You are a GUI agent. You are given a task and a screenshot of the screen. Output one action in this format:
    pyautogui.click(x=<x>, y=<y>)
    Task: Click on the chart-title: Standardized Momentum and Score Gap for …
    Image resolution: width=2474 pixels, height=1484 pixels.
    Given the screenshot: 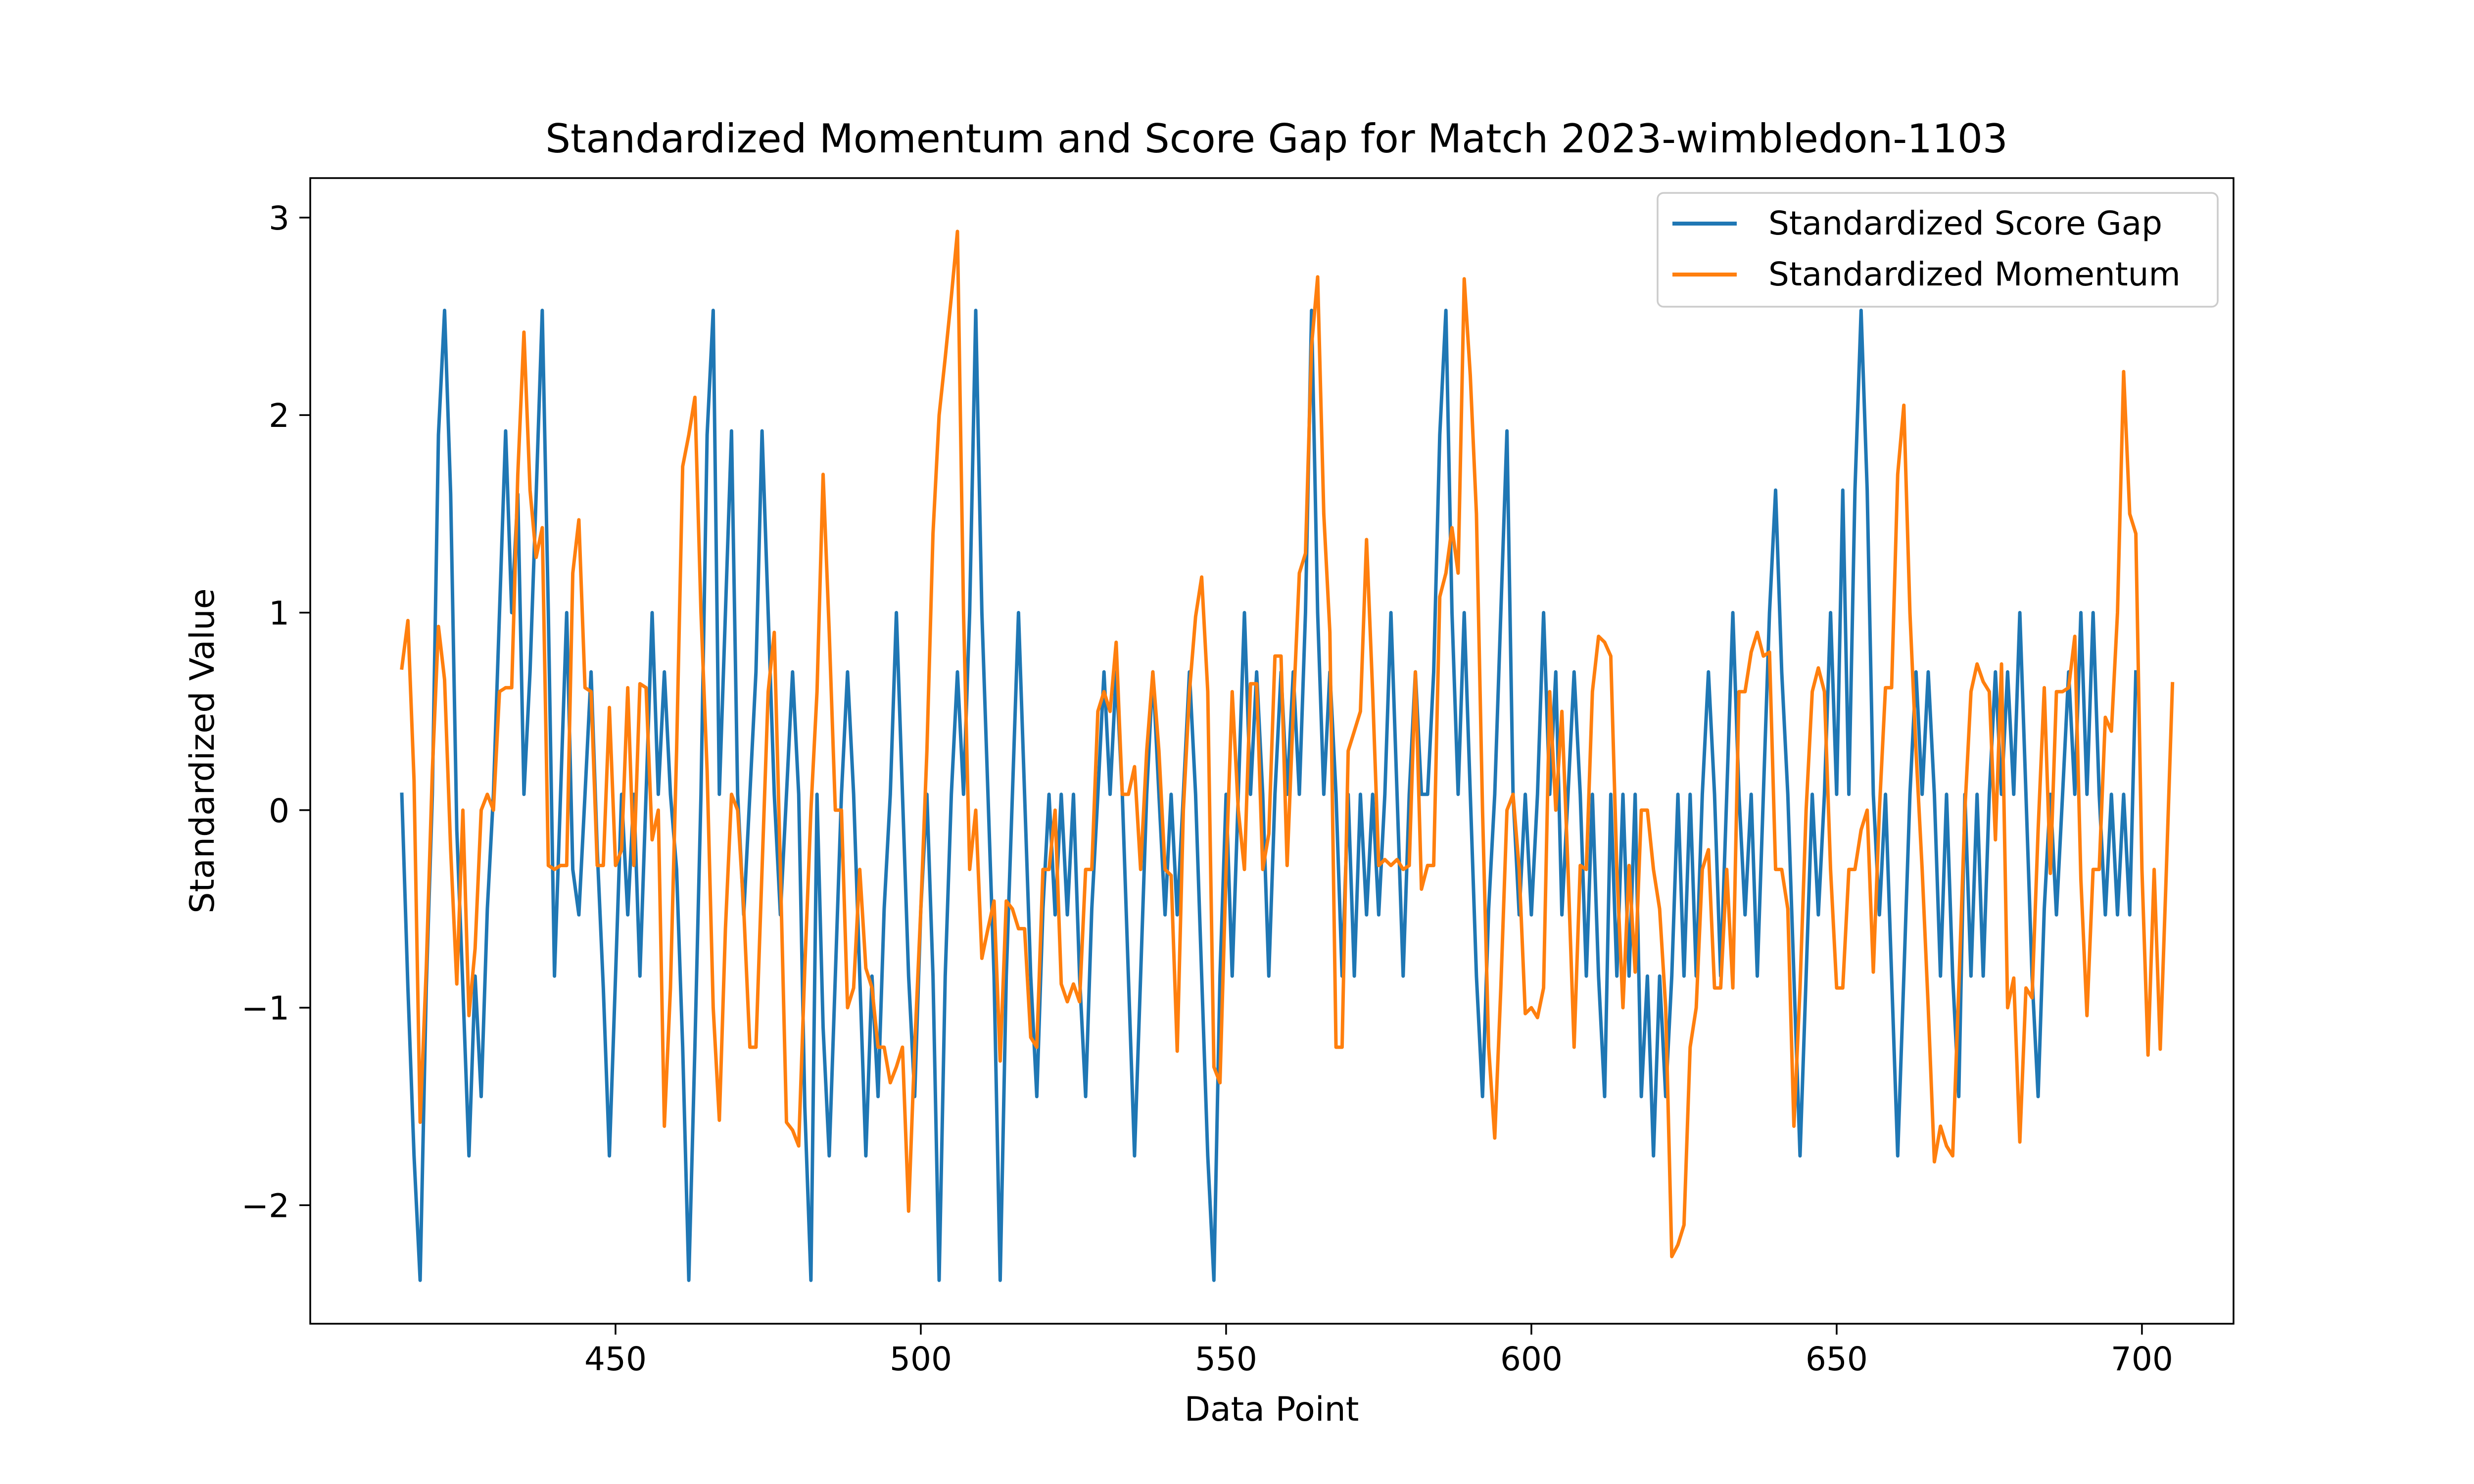 What is the action you would take?
    pyautogui.click(x=1276, y=139)
    